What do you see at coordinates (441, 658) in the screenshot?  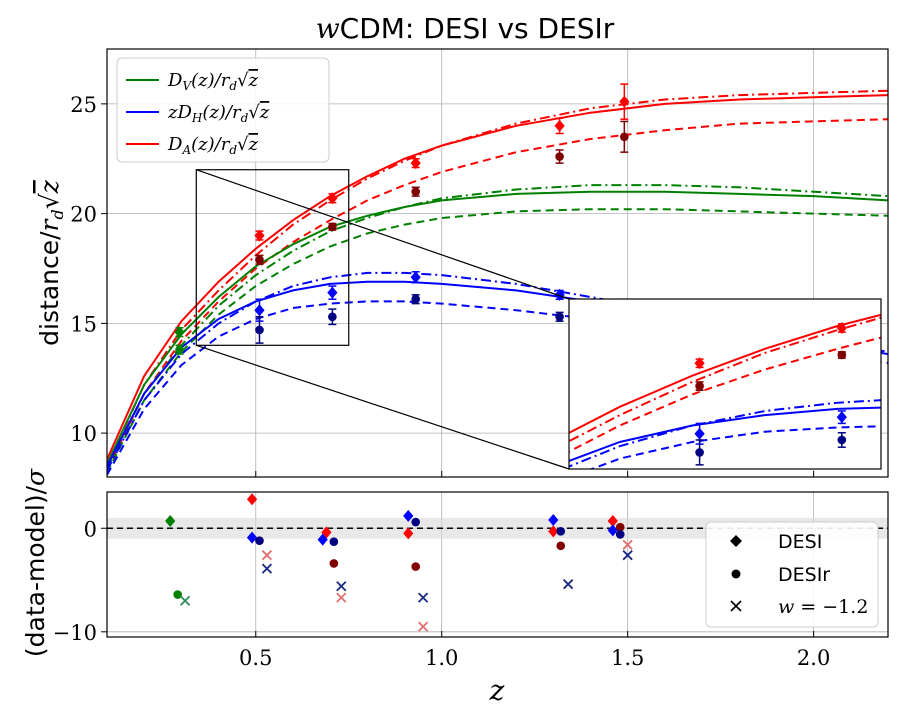 I see `bottom-xtick-label: 1.0` at bounding box center [441, 658].